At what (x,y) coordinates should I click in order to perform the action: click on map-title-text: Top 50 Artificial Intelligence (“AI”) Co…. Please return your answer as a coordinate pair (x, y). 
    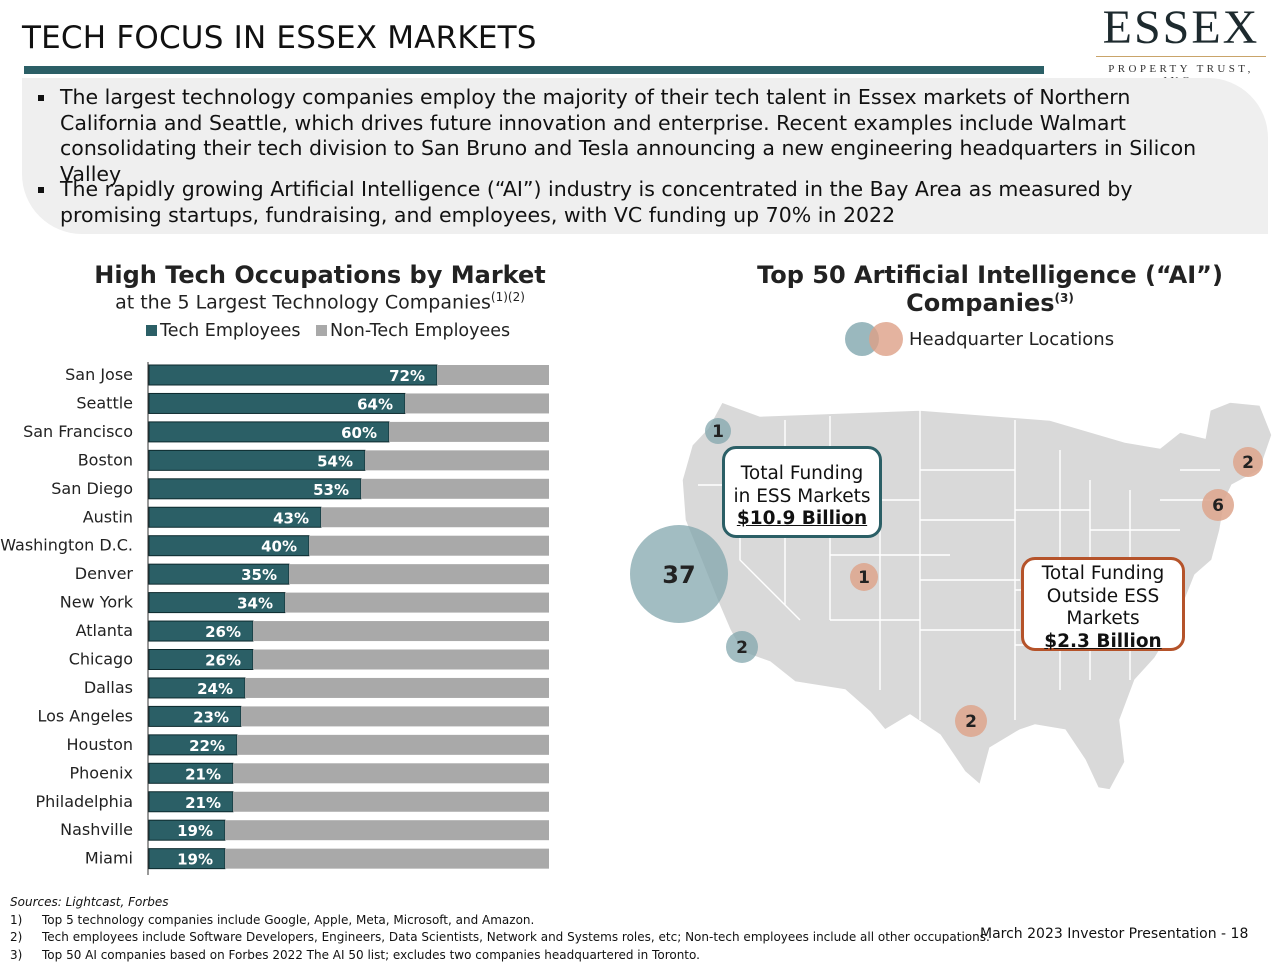
    Looking at the image, I should click on (990, 289).